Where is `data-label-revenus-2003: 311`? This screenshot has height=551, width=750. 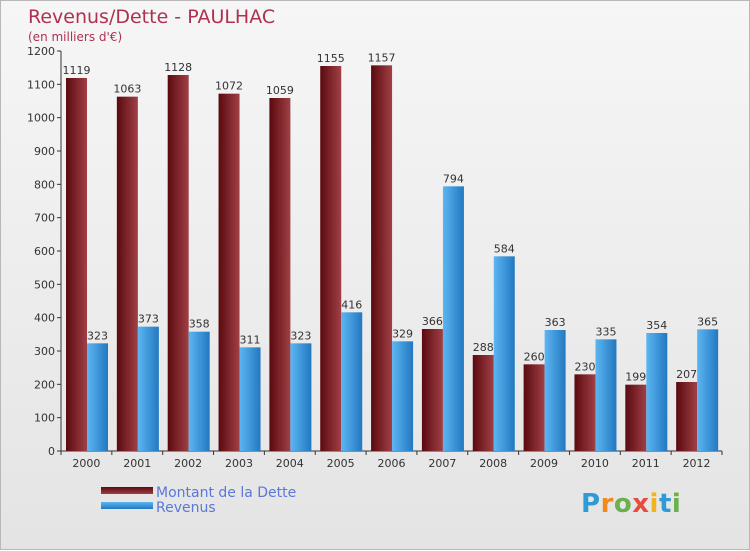
data-label-revenus-2003: 311 is located at coordinates (250, 339).